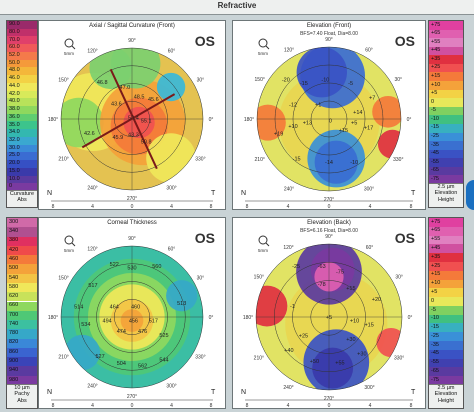 Image resolution: width=474 pixels, height=412 pixels. I want to click on scale-step: -55, so click(446, 363).